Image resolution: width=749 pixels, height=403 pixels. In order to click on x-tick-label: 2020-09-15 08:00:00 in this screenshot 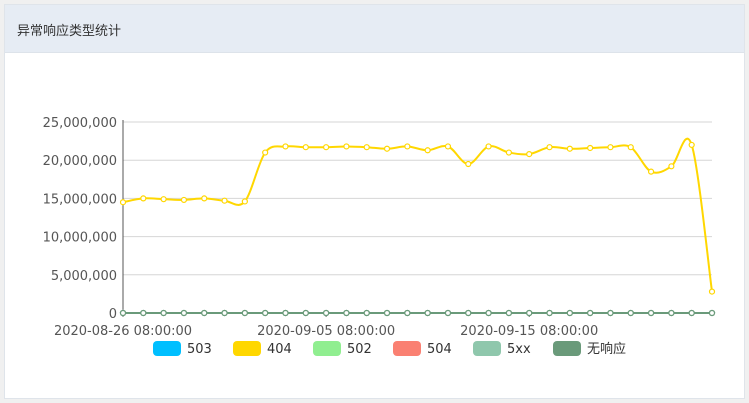, I will do `click(529, 331)`.